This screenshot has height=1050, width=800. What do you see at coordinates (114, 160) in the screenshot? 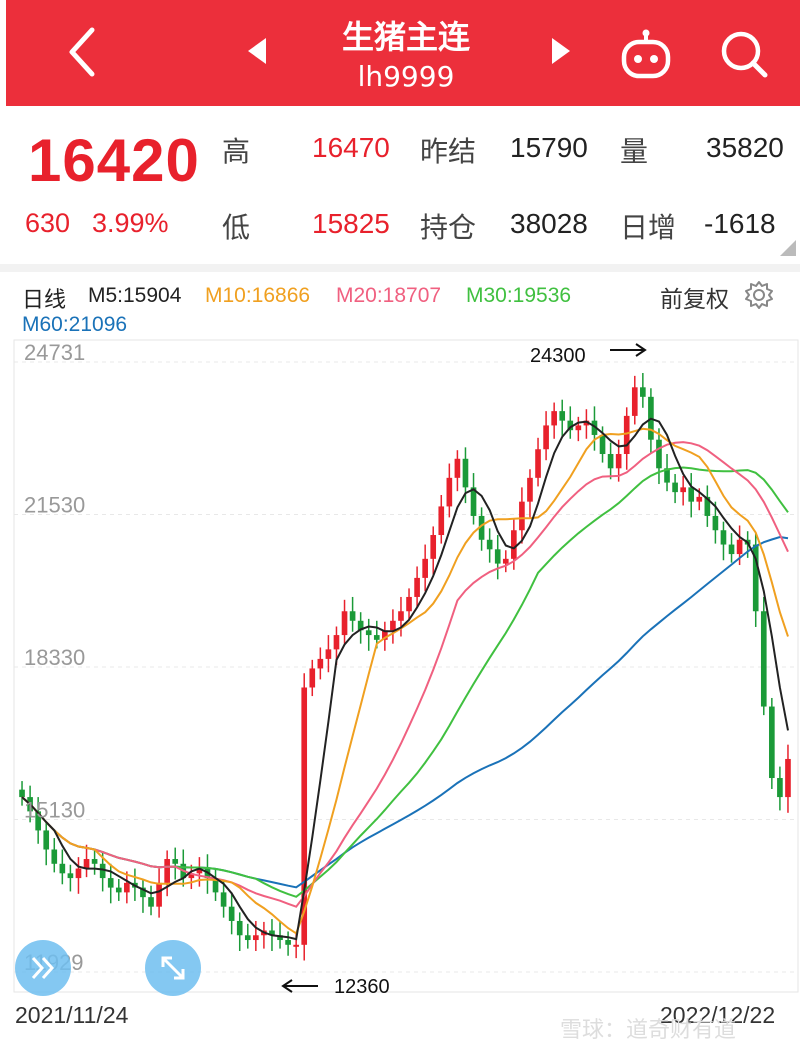
I see `last-price: 16420` at bounding box center [114, 160].